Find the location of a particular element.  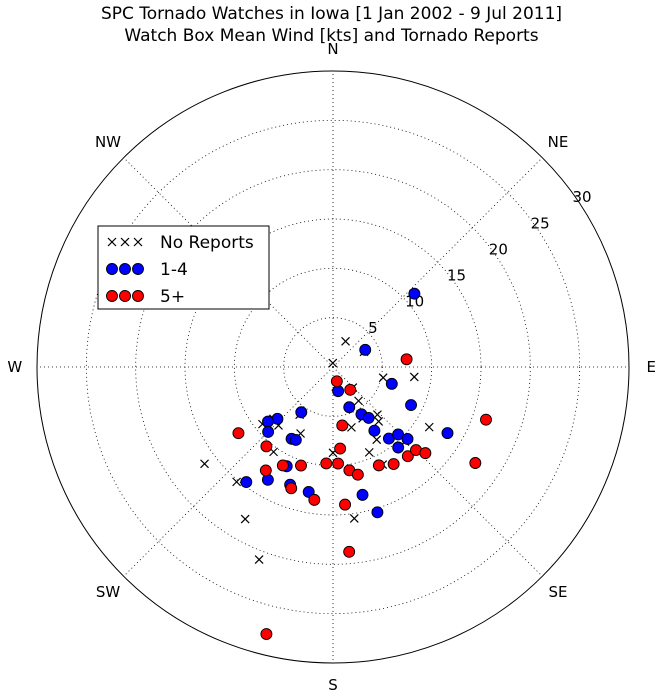

radial-tick-label: 5 is located at coordinates (373, 328).